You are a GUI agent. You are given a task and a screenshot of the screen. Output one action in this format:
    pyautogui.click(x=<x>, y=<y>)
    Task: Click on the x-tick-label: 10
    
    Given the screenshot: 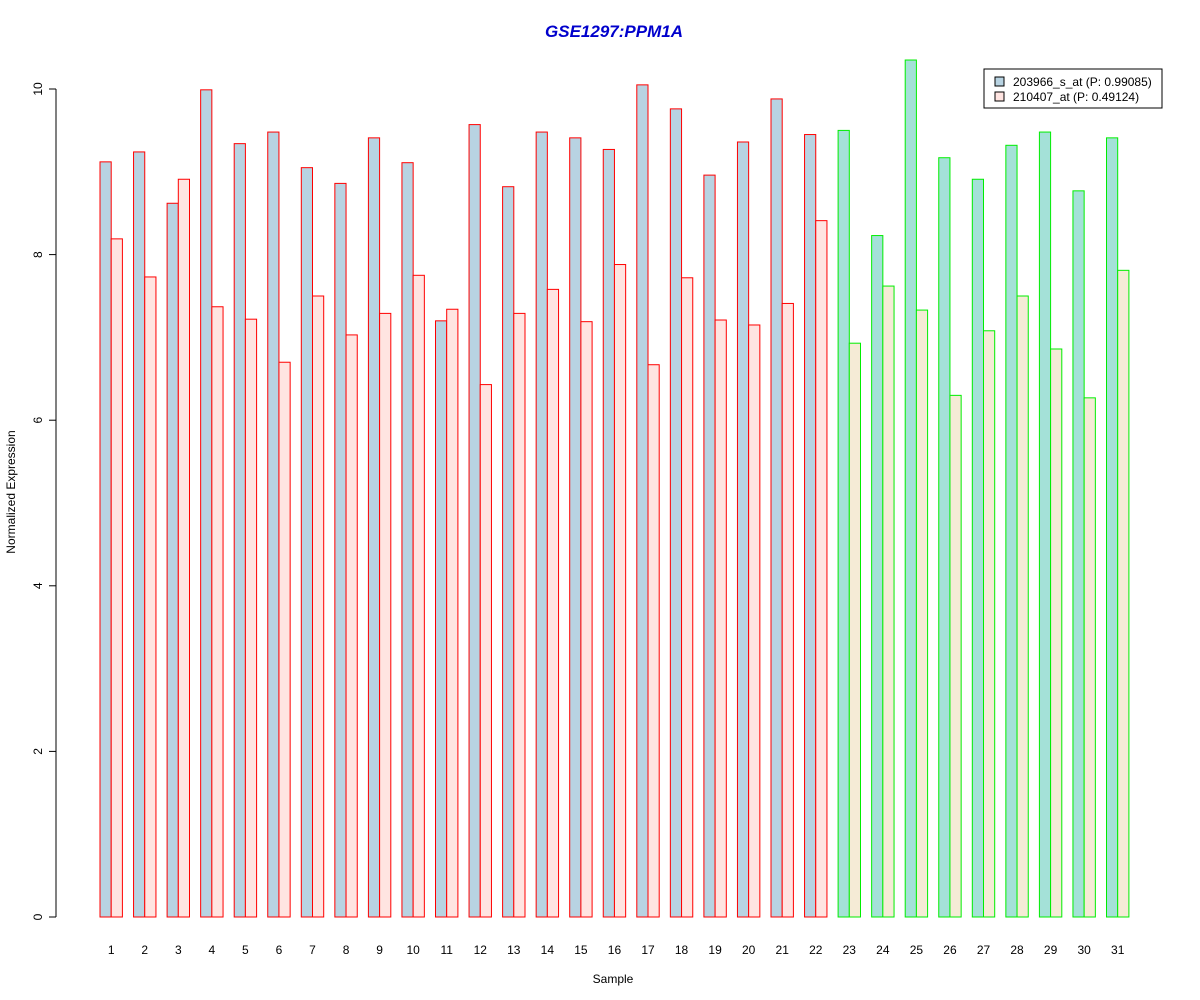 What is the action you would take?
    pyautogui.click(x=413, y=950)
    